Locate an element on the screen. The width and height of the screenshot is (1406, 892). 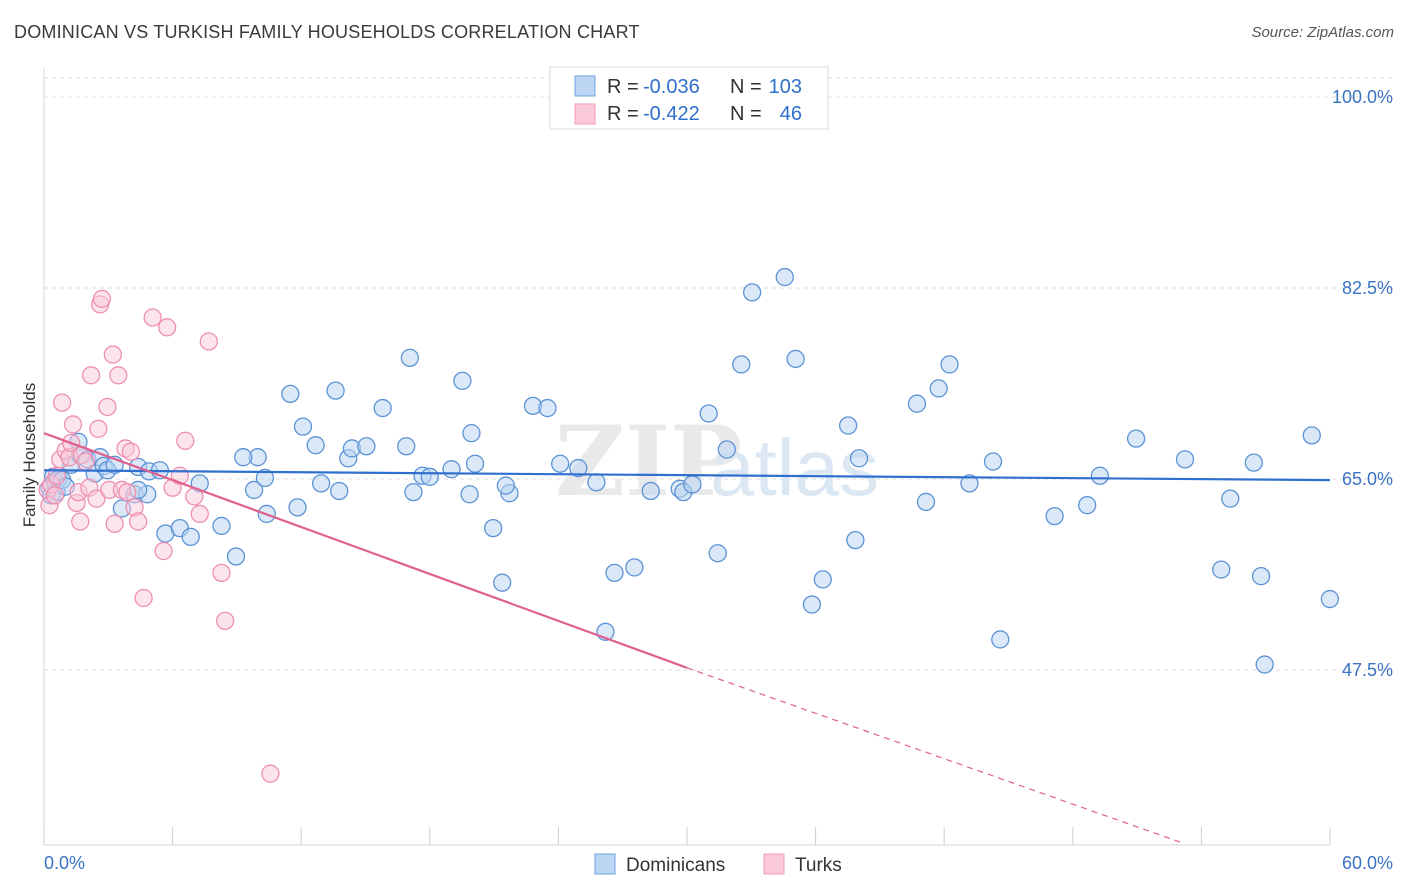
legend-n-value-1: 103 is located at coordinates (785, 87).